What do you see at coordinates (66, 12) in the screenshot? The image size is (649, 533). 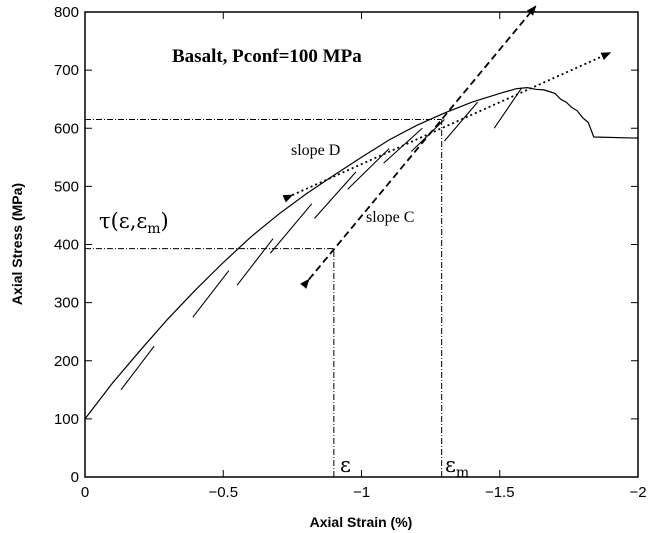 I see `y-tick-label: 800` at bounding box center [66, 12].